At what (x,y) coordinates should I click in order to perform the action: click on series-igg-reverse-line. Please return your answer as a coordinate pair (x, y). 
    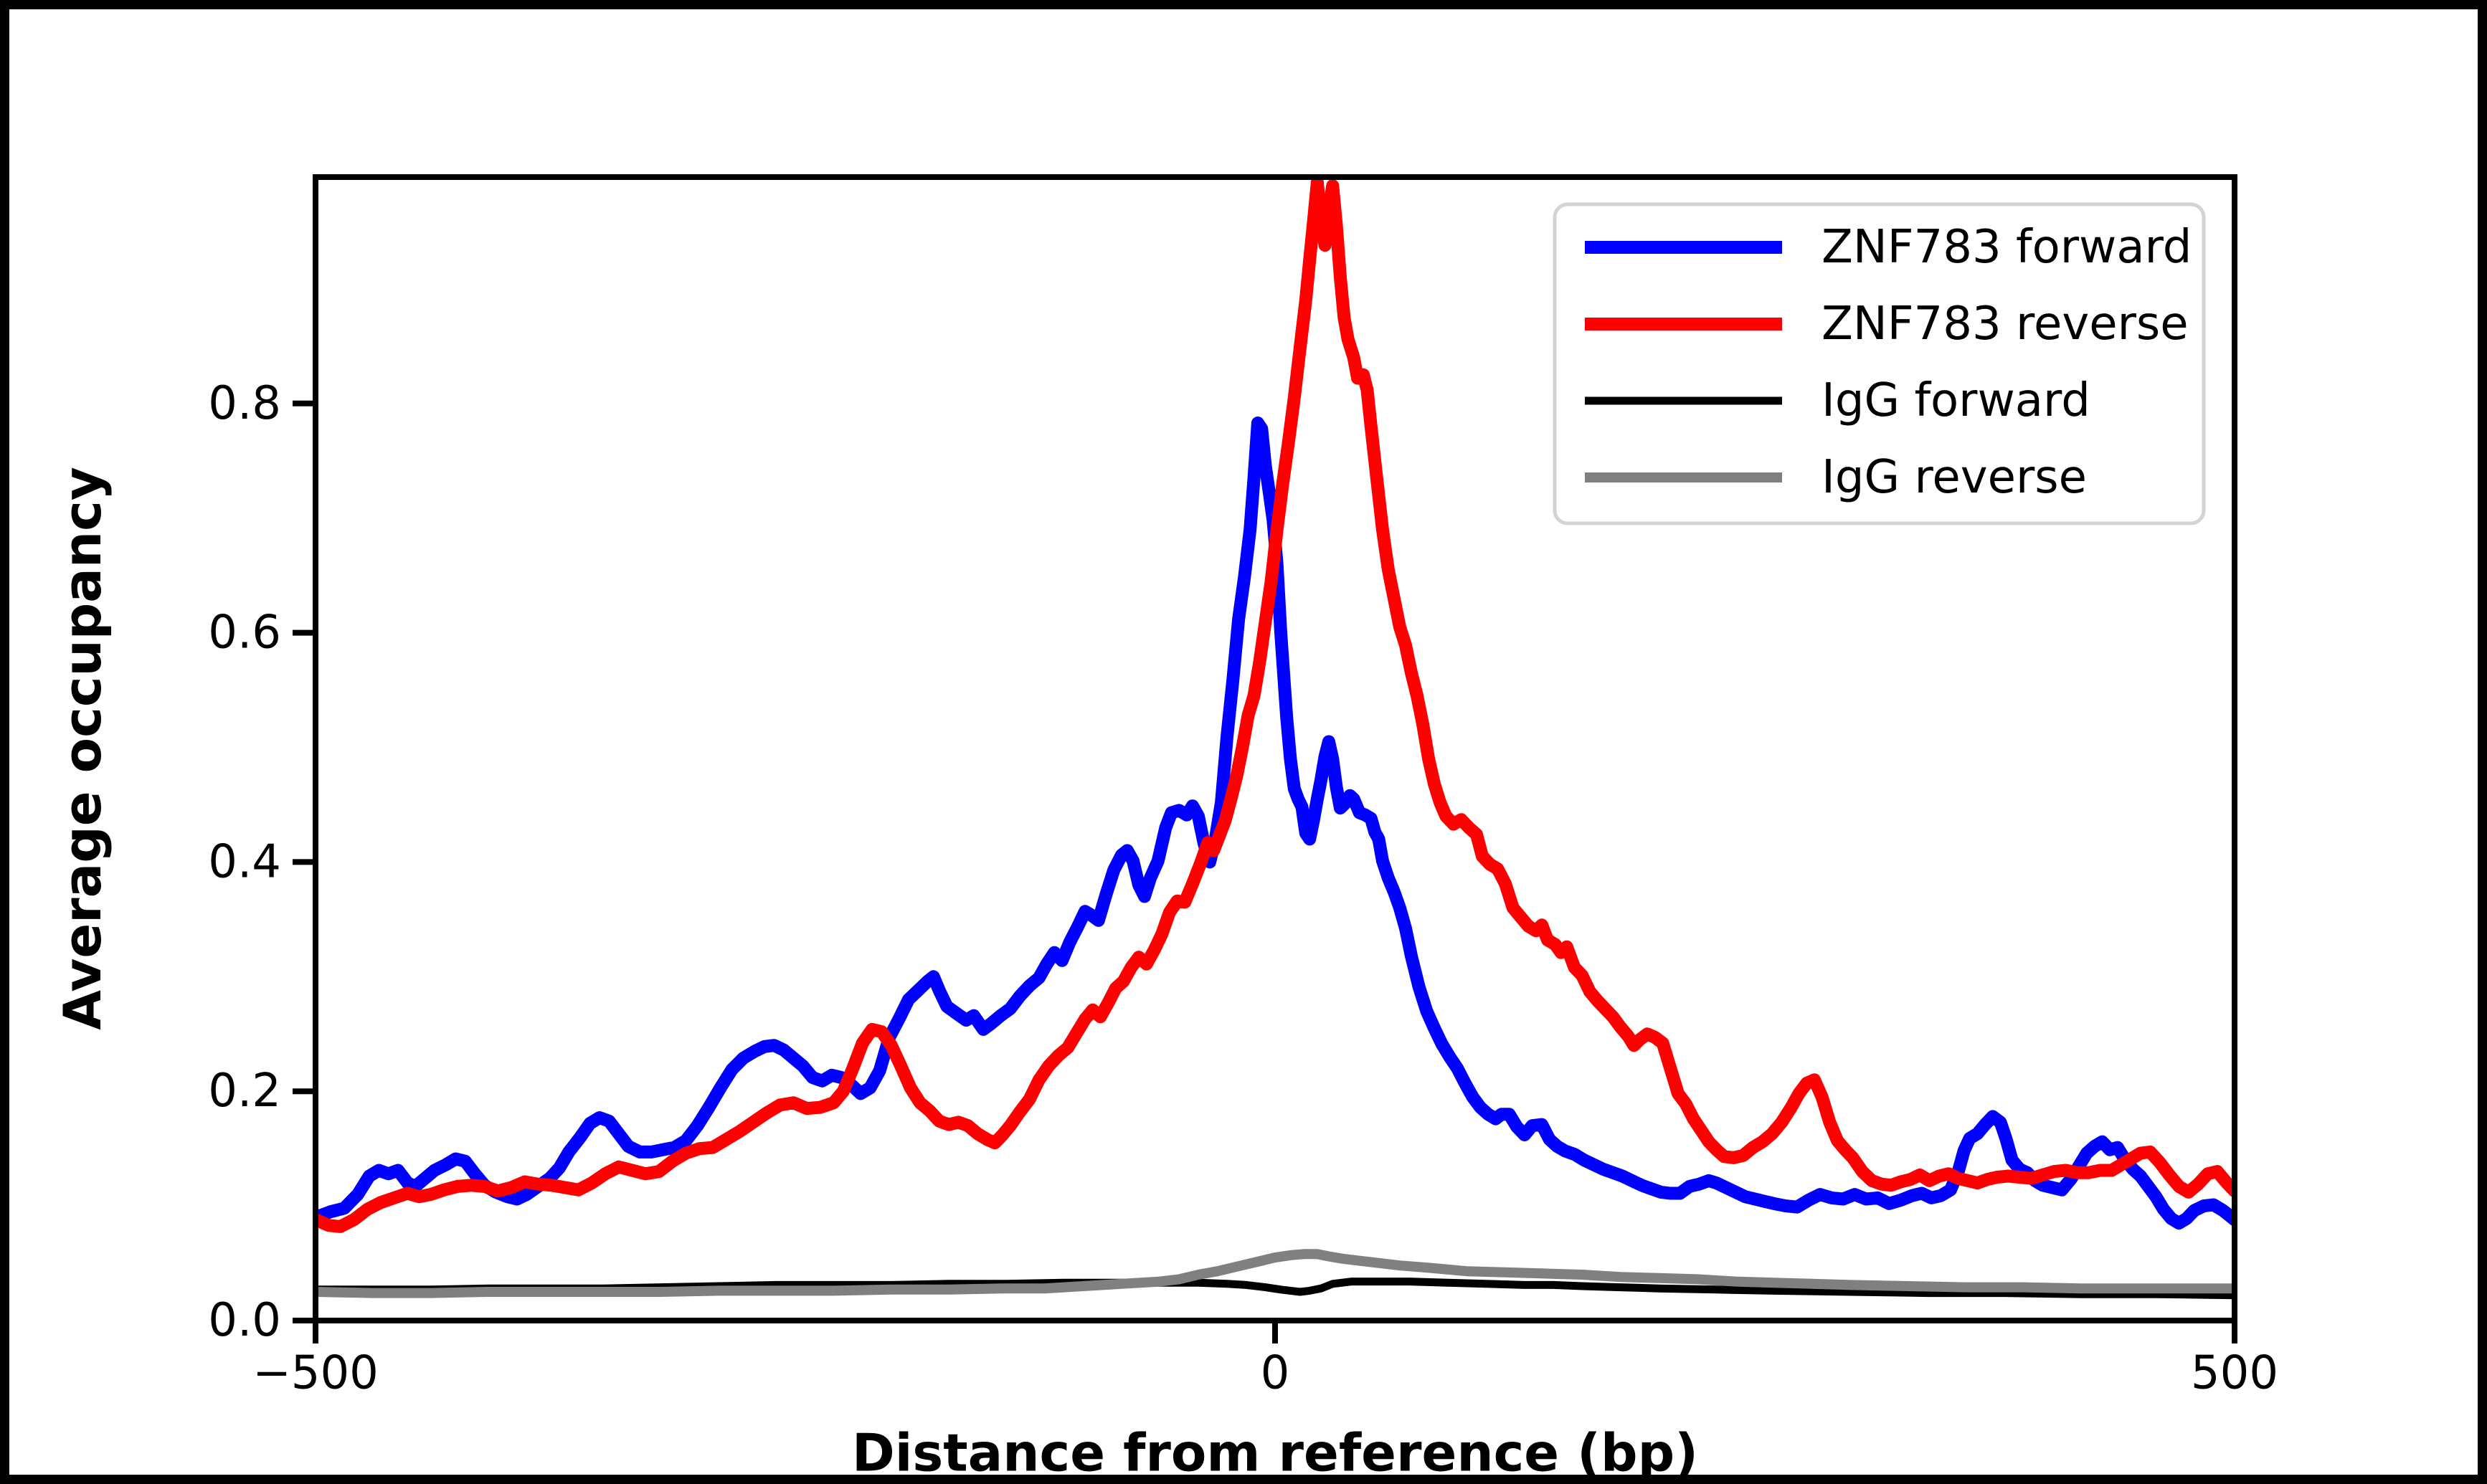
    Looking at the image, I should click on (1276, 1273).